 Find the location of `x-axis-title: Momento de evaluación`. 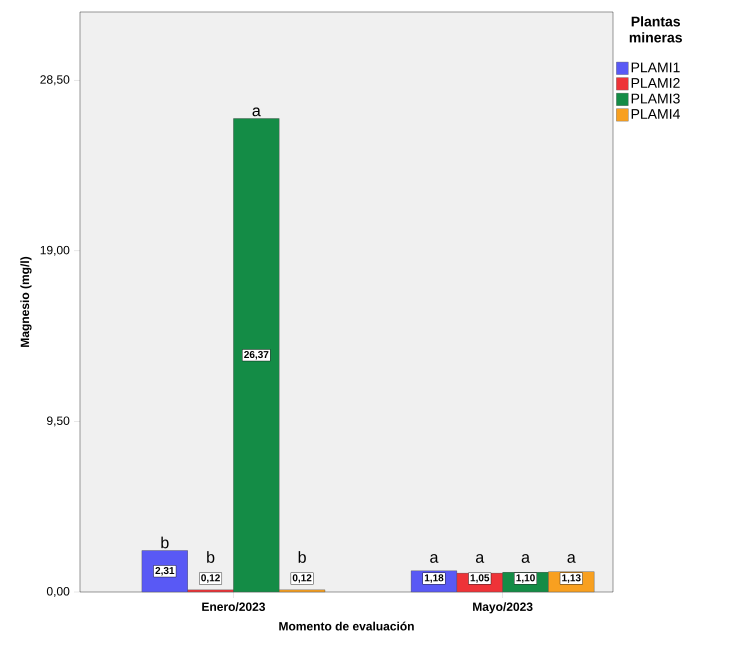

x-axis-title: Momento de evaluación is located at coordinates (346, 626).